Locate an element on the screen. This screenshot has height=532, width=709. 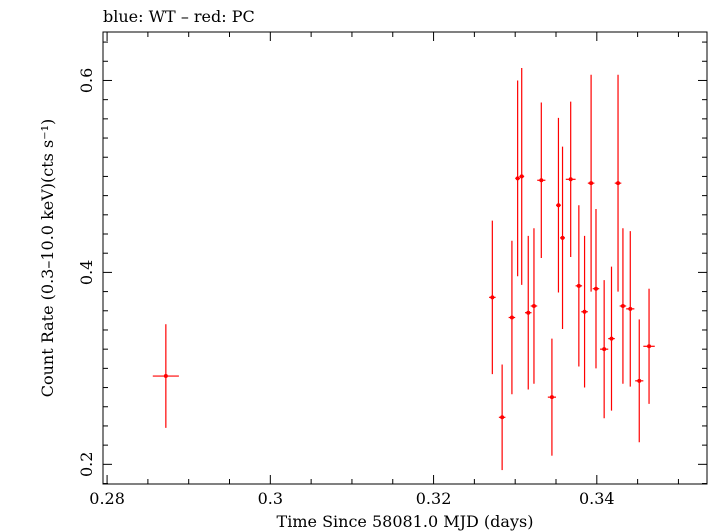
x-tick-label: 0.28 is located at coordinates (107, 498).